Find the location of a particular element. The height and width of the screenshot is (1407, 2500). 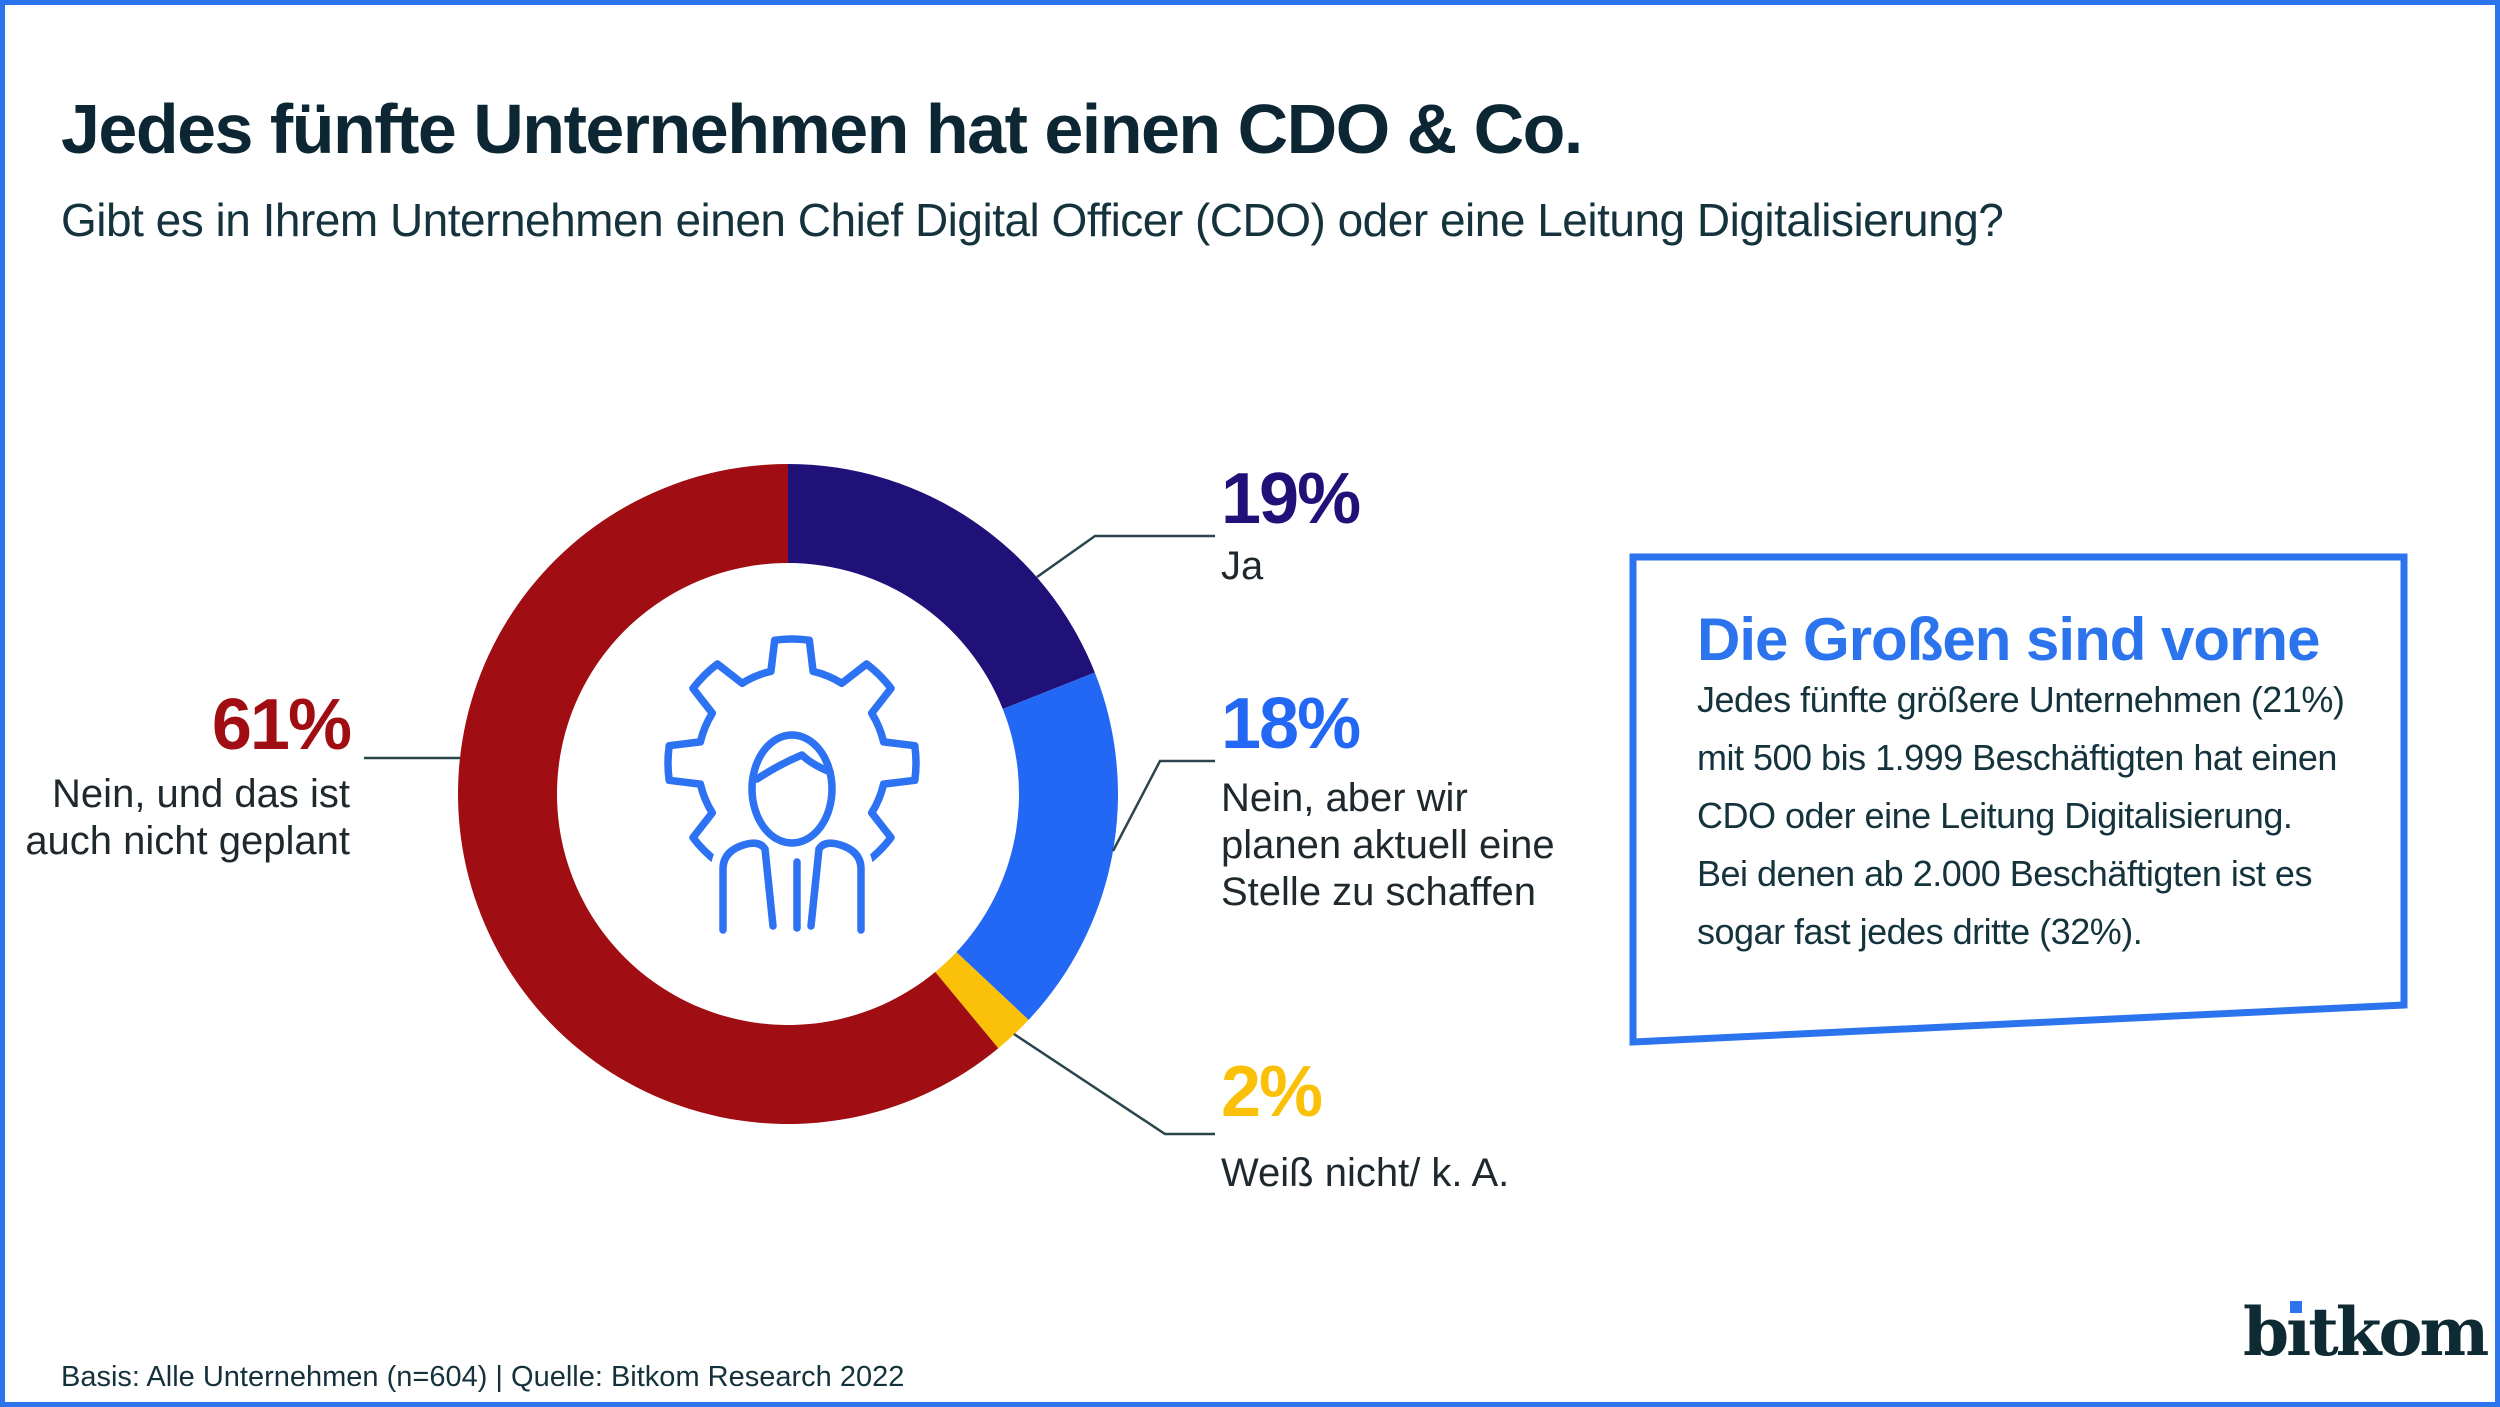

label-nein-pct: 61% is located at coordinates (281, 725).